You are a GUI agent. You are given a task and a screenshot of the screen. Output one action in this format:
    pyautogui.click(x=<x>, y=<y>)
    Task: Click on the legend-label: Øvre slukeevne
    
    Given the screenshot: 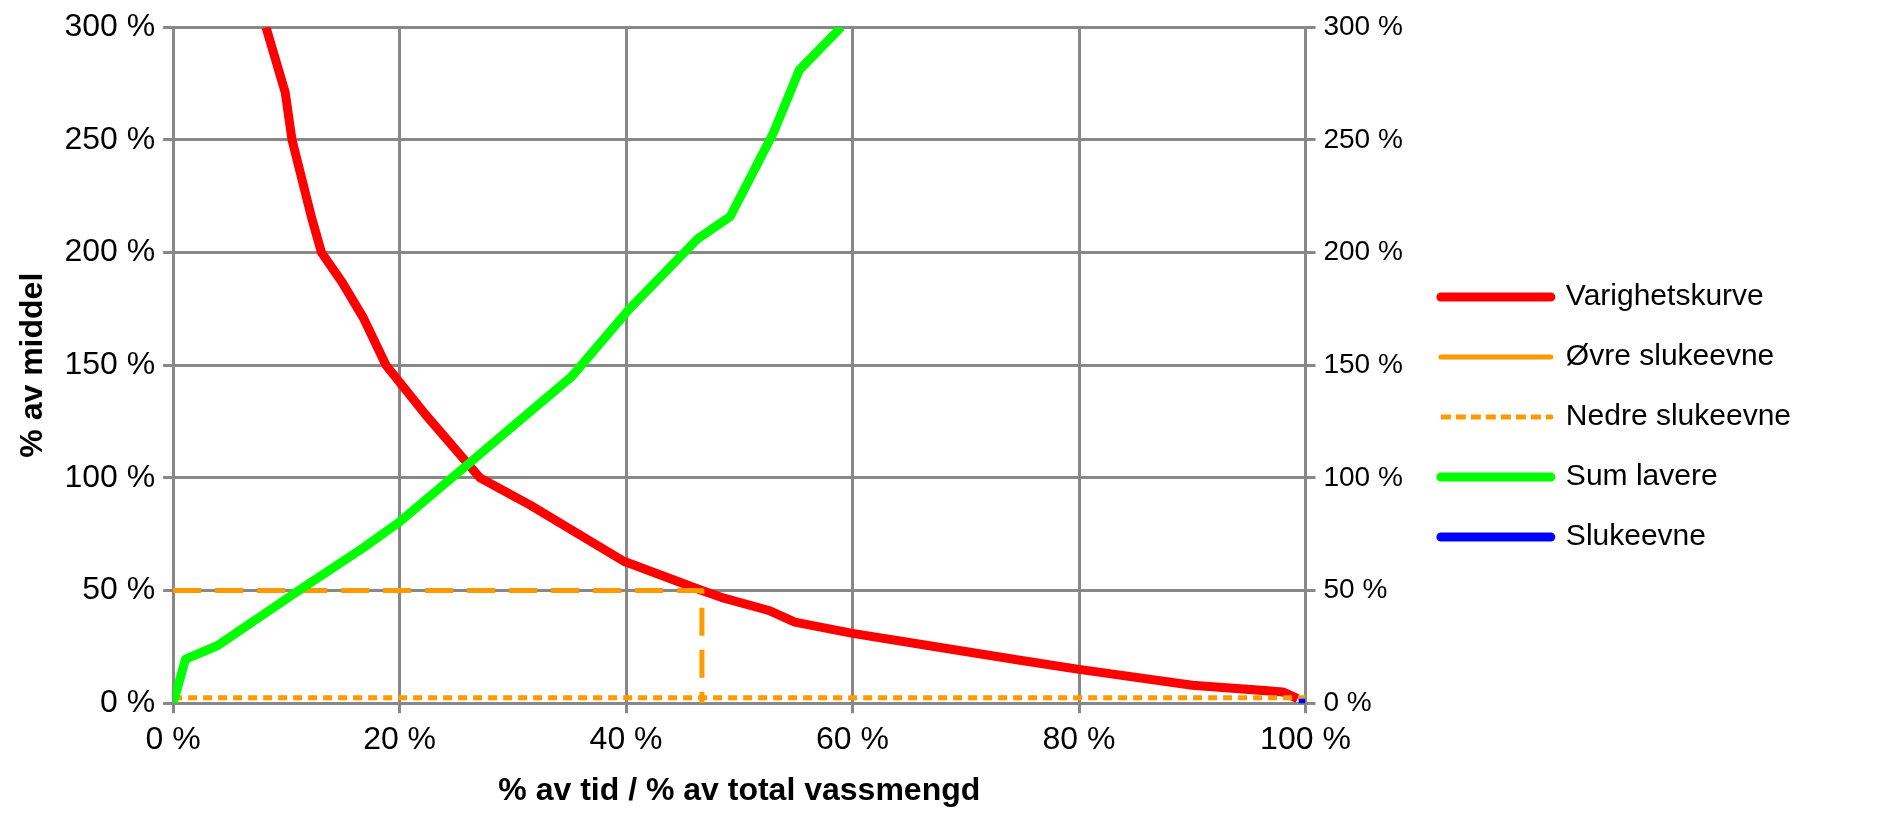 What is the action you would take?
    pyautogui.click(x=1670, y=355)
    